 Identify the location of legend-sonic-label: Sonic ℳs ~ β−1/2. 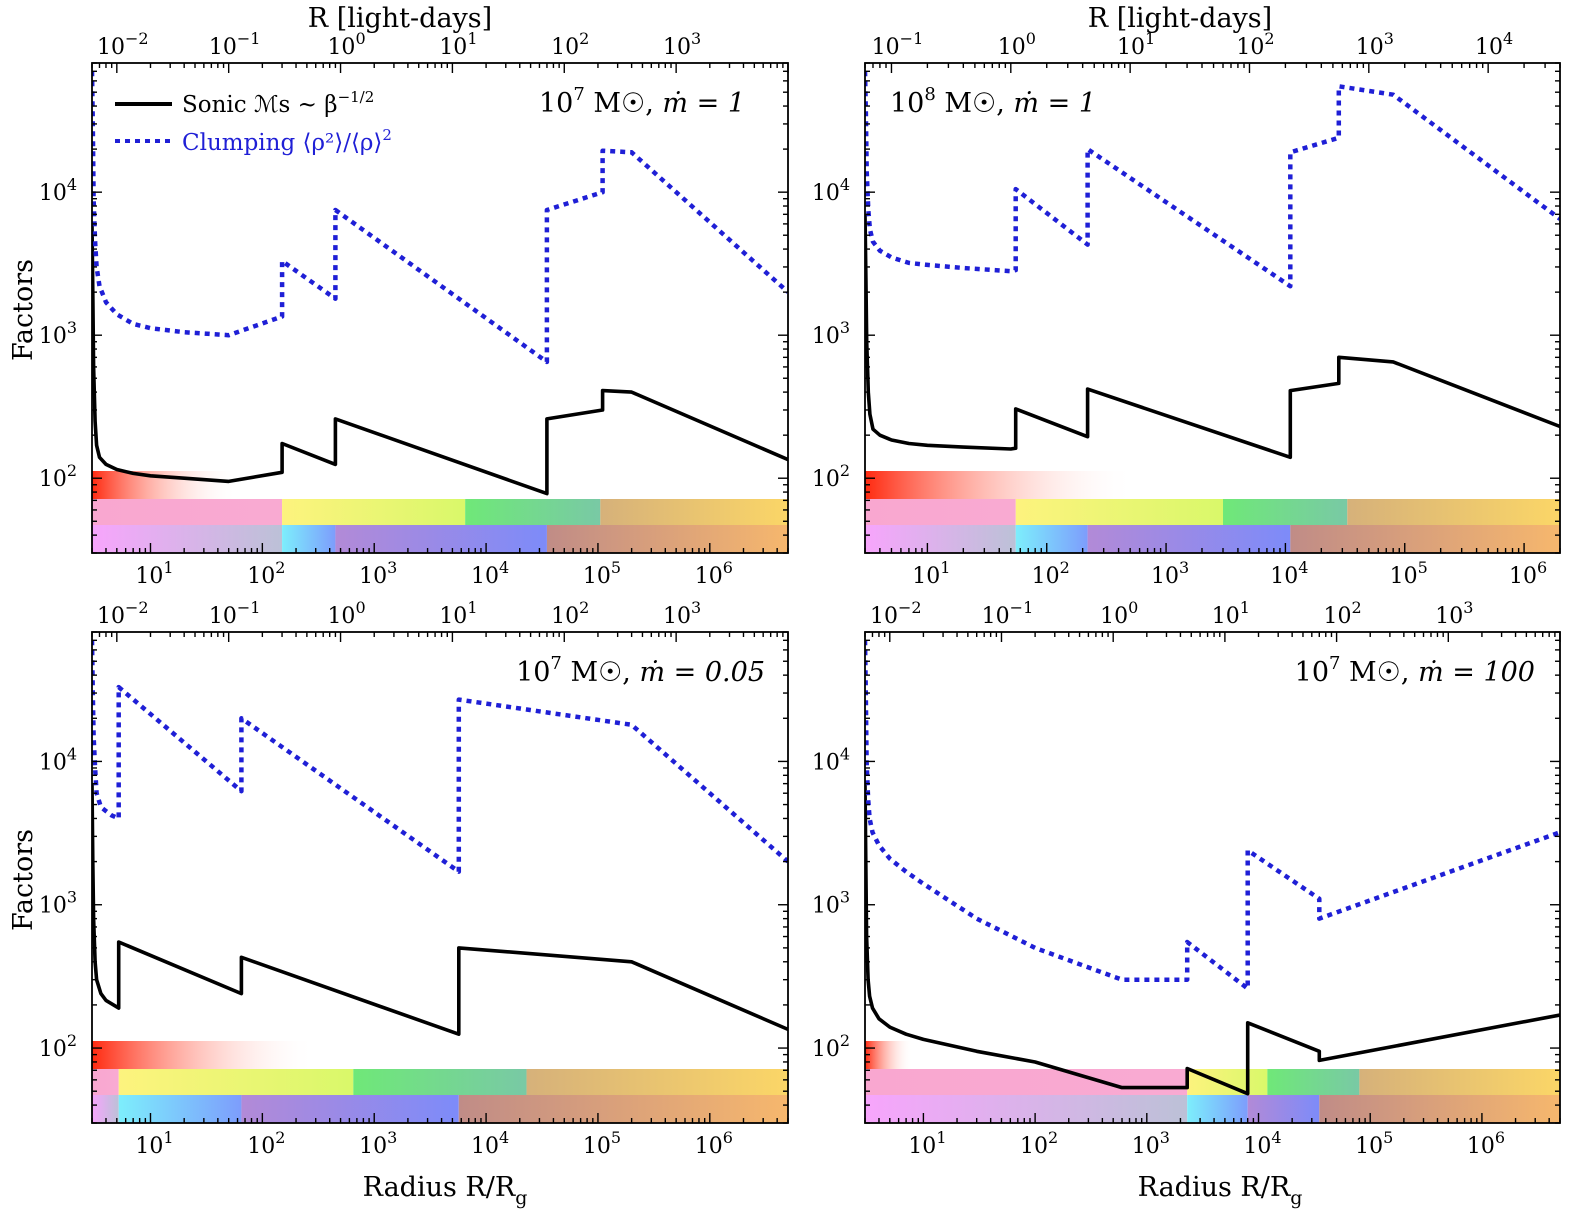
(278, 103).